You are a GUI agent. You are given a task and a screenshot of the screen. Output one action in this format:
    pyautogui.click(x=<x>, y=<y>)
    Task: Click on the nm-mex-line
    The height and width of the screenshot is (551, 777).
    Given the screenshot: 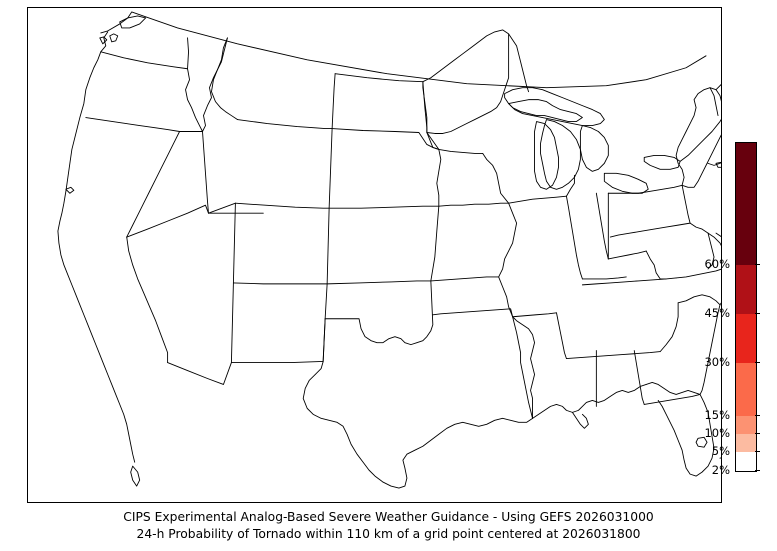 What is the action you would take?
    pyautogui.click(x=277, y=362)
    